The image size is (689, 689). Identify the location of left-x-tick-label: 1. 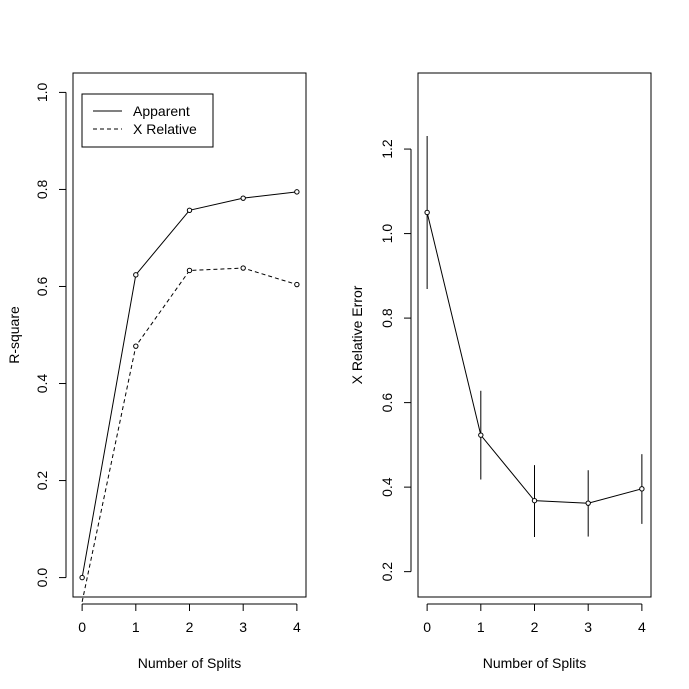
(136, 627).